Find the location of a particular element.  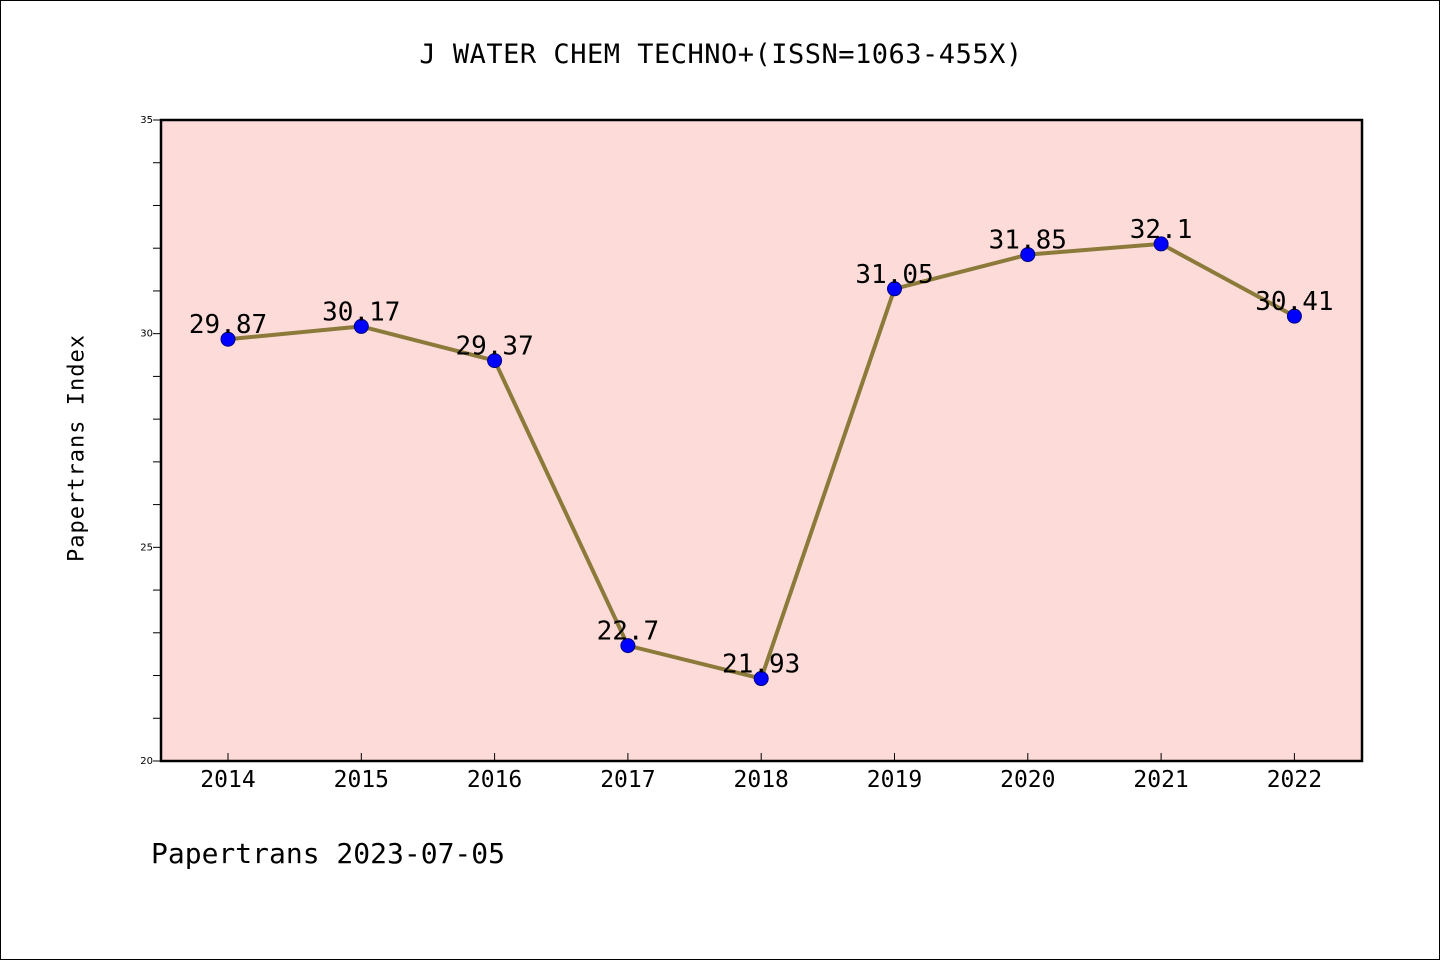

data-label: 29.37 is located at coordinates (494, 347).